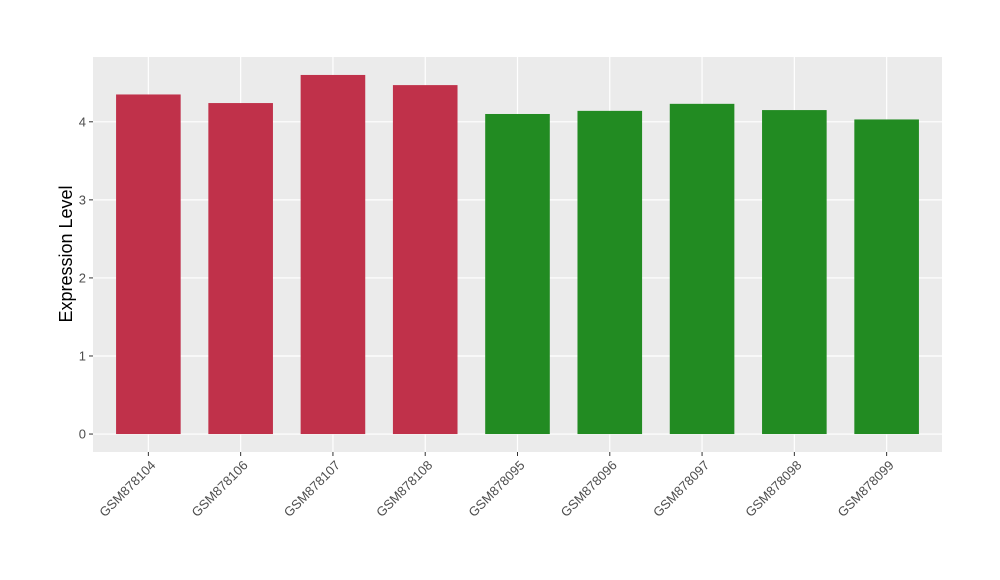  Describe the element at coordinates (82, 121) in the screenshot. I see `y-tick-label: 4` at that location.